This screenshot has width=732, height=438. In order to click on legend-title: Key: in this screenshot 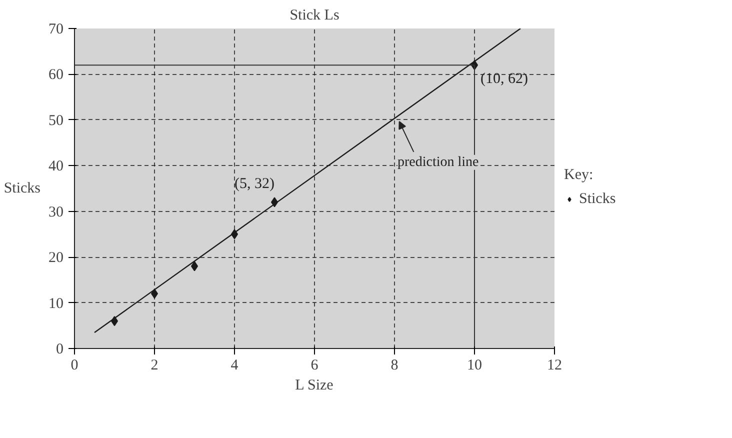, I will do `click(579, 175)`.